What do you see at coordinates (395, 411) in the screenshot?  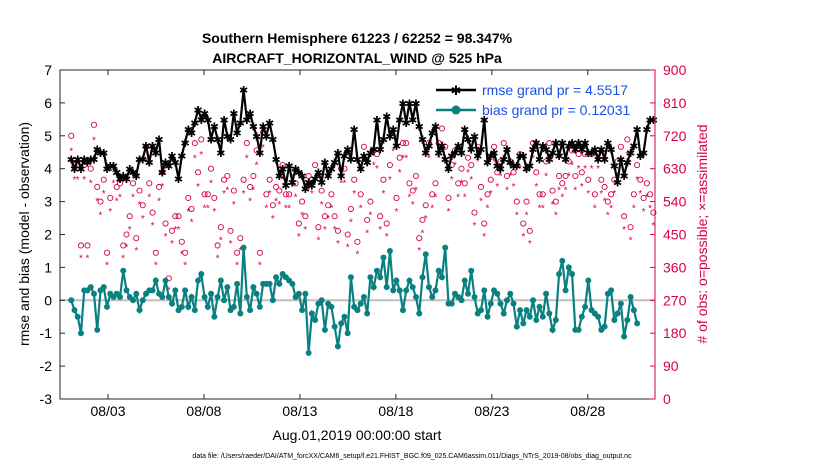 I see `x-tick-label: 08/18` at bounding box center [395, 411].